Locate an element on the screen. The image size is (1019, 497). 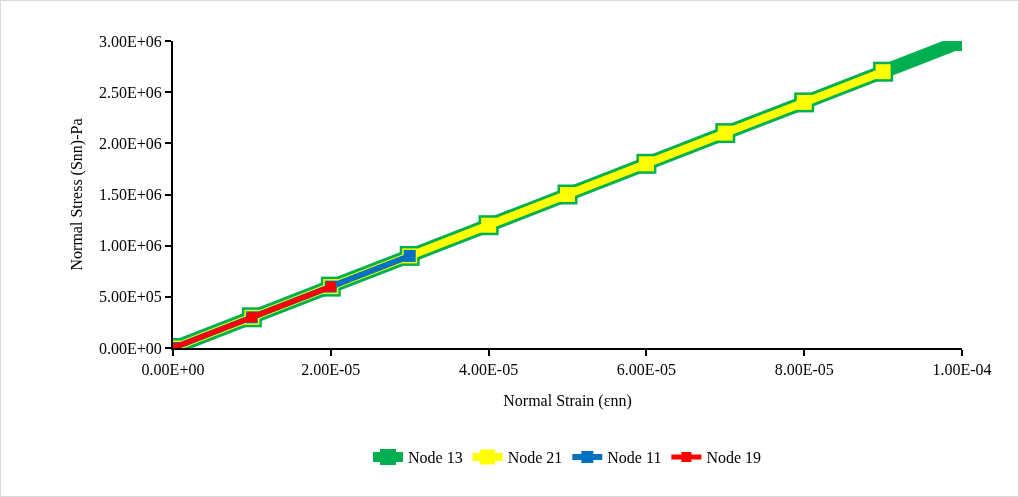
y-tick-label: 1.00E+06 is located at coordinates (130, 246).